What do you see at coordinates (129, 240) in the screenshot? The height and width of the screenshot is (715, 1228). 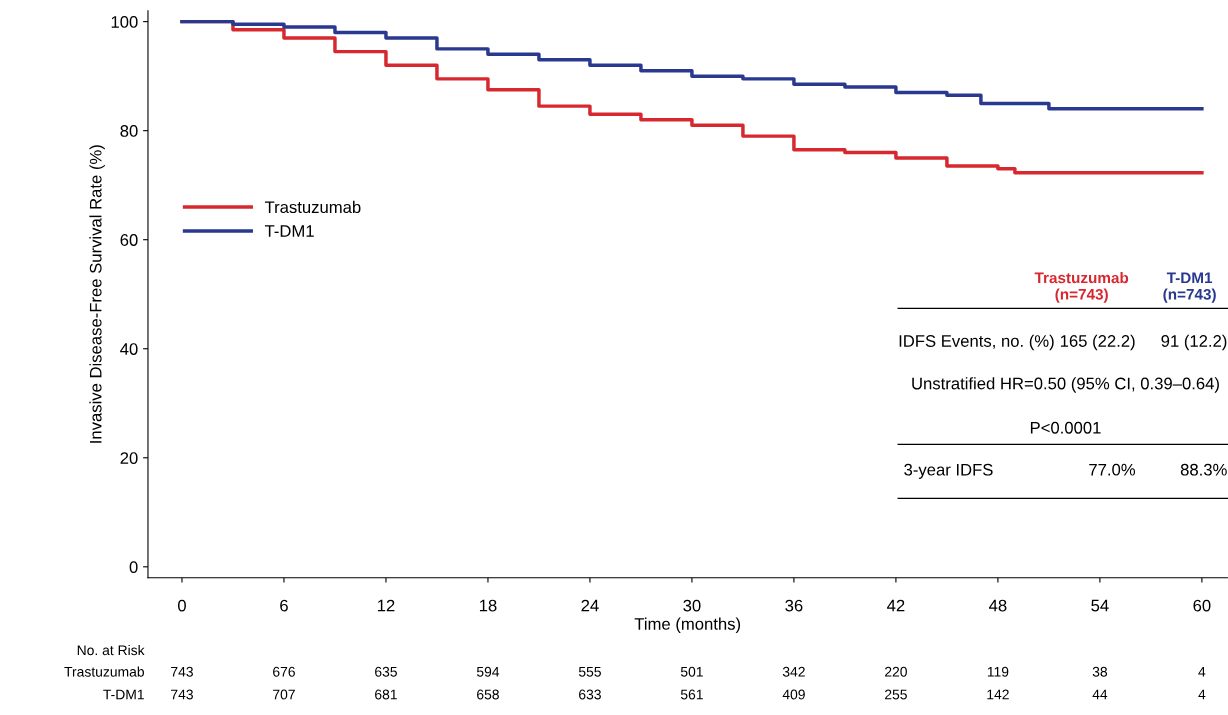 I see `y-tick-label: 60` at bounding box center [129, 240].